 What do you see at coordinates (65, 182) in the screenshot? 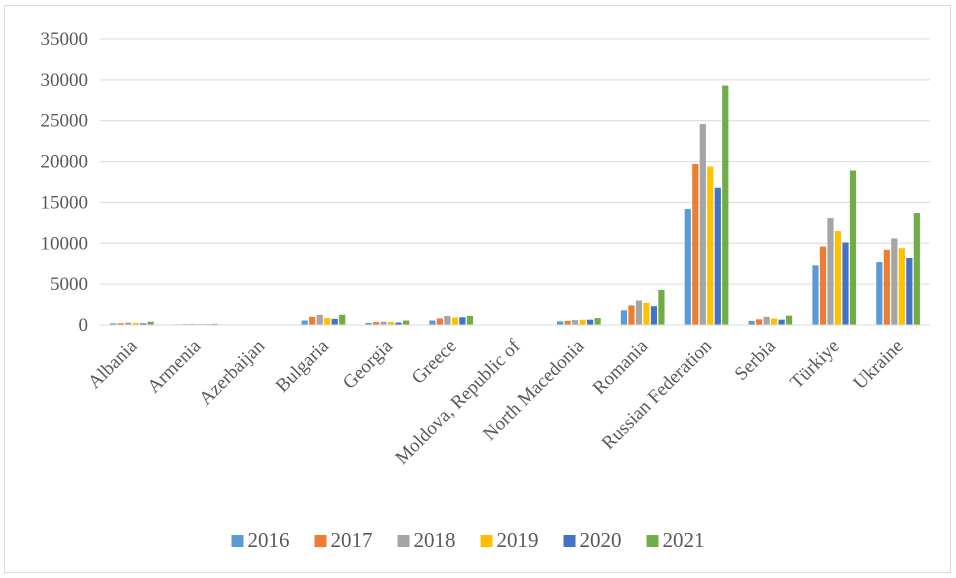
I see `y-axis: 0 5000 10000 15000 20000 25000 30000 35000` at bounding box center [65, 182].